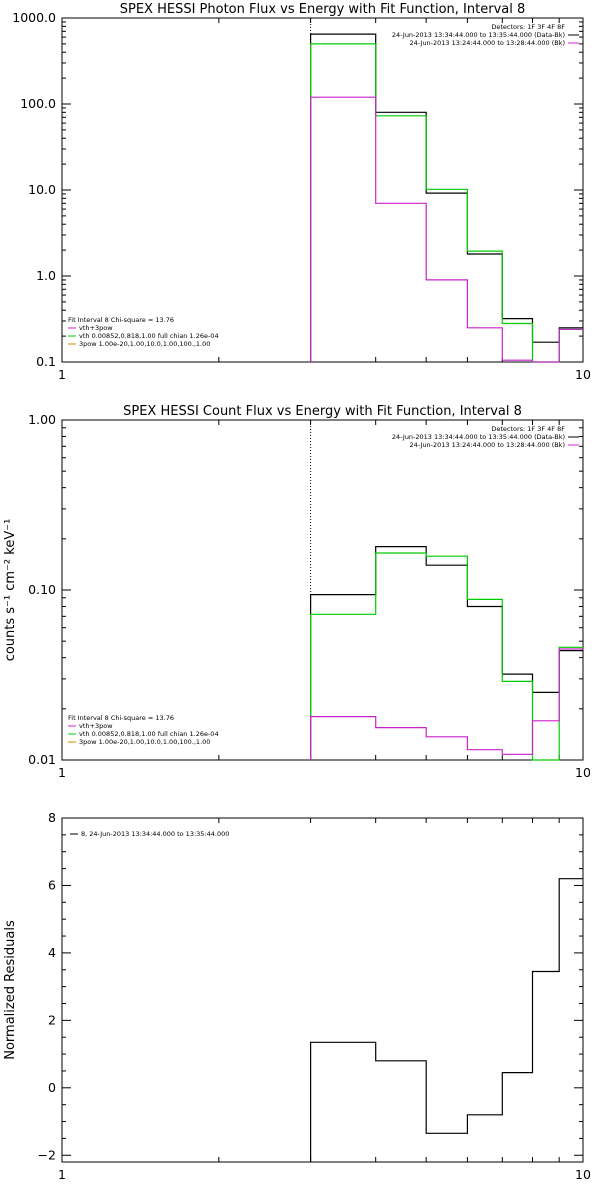  Describe the element at coordinates (34, 17) in the screenshot. I see `y-tick-label: 1000.0` at that location.